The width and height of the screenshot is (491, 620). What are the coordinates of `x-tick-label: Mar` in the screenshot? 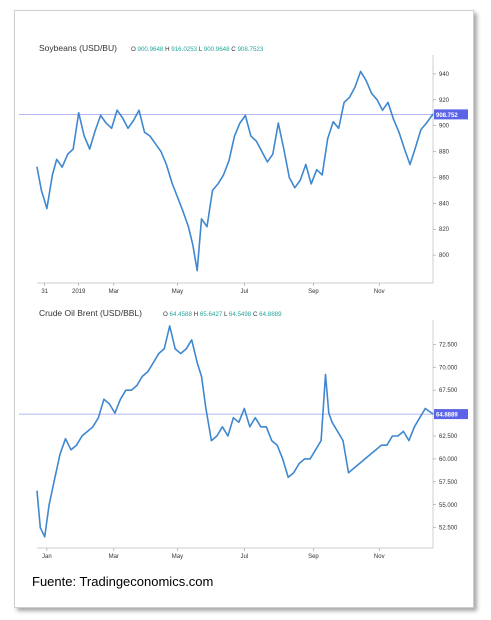 It's located at (114, 292).